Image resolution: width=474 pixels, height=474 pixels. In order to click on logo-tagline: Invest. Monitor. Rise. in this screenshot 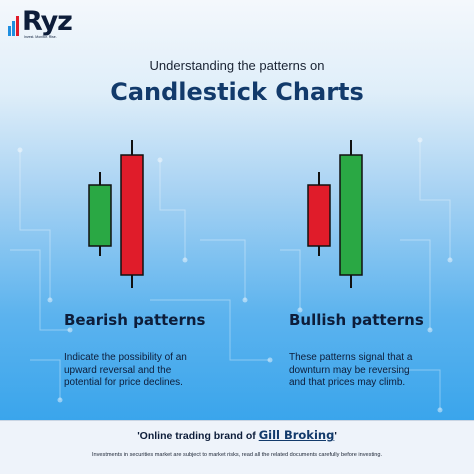, I will do `click(40, 37)`.